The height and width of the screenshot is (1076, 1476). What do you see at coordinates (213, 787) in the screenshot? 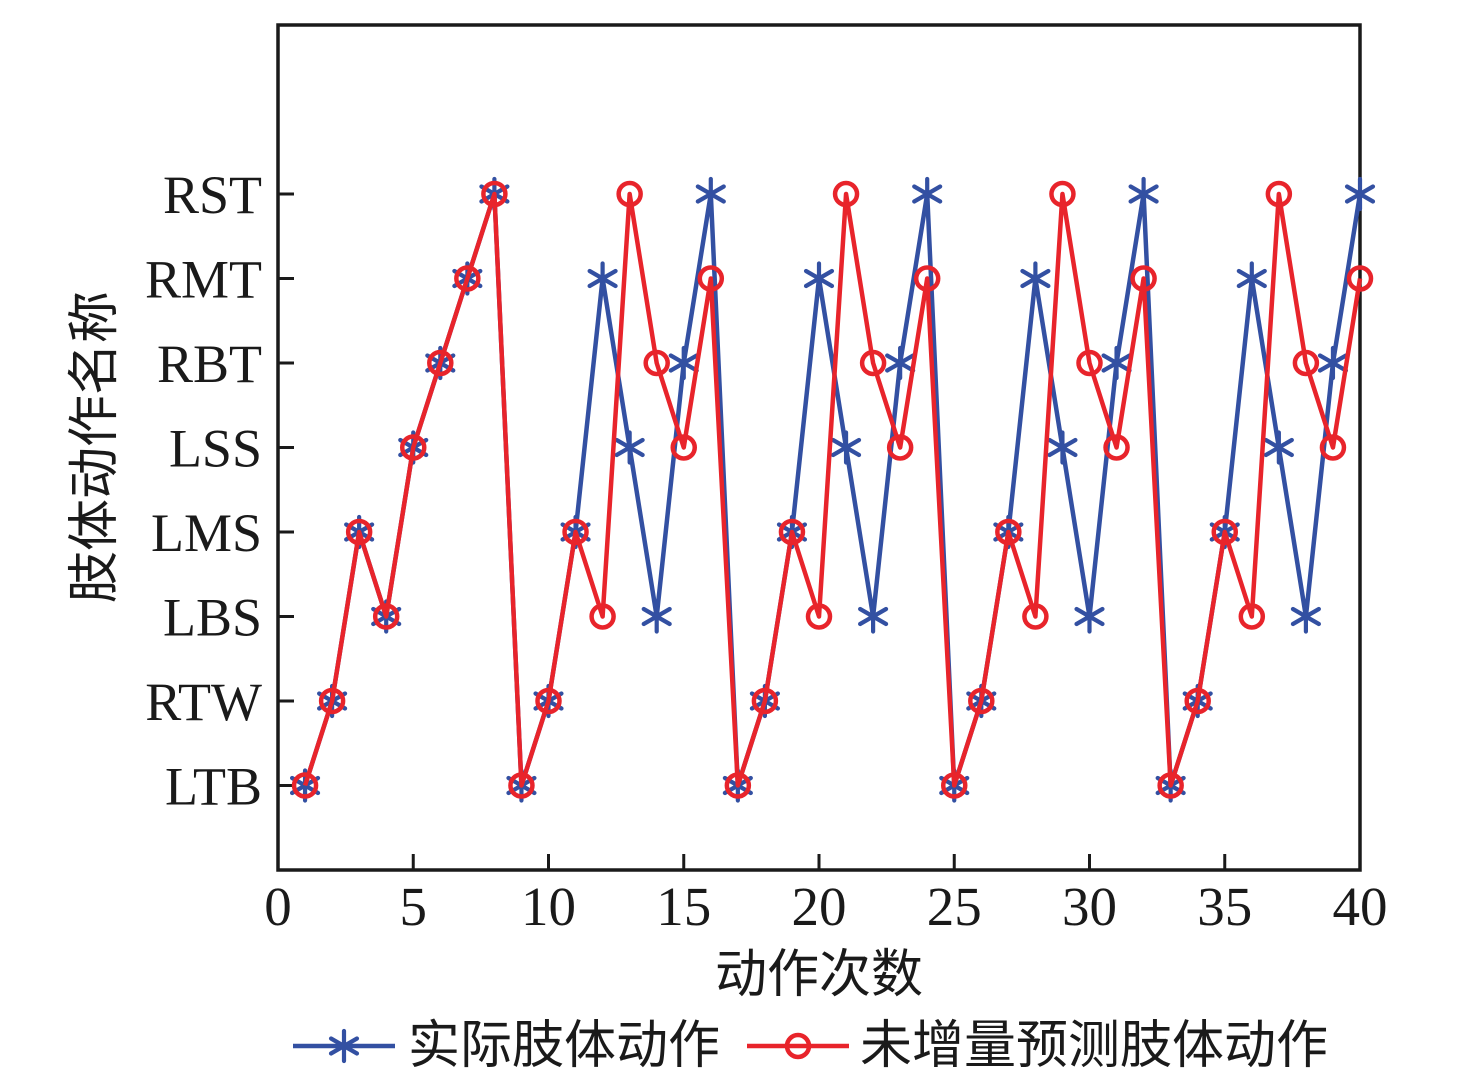
I see `y-tick-label: LTB` at bounding box center [213, 787].